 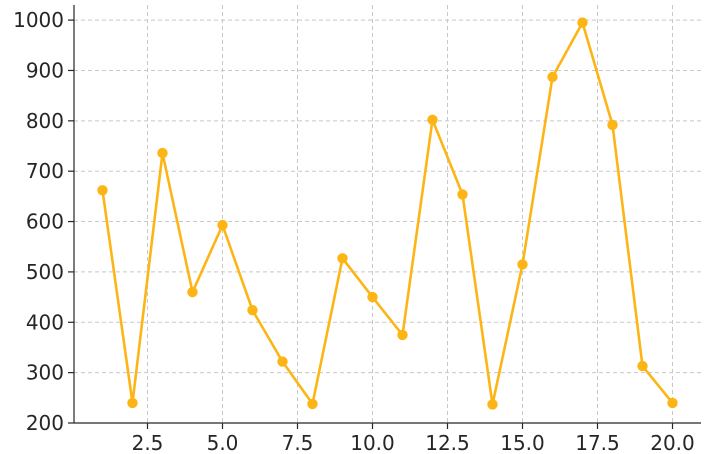 What do you see at coordinates (597, 442) in the screenshot?
I see `x-tick-label: 17.5` at bounding box center [597, 442].